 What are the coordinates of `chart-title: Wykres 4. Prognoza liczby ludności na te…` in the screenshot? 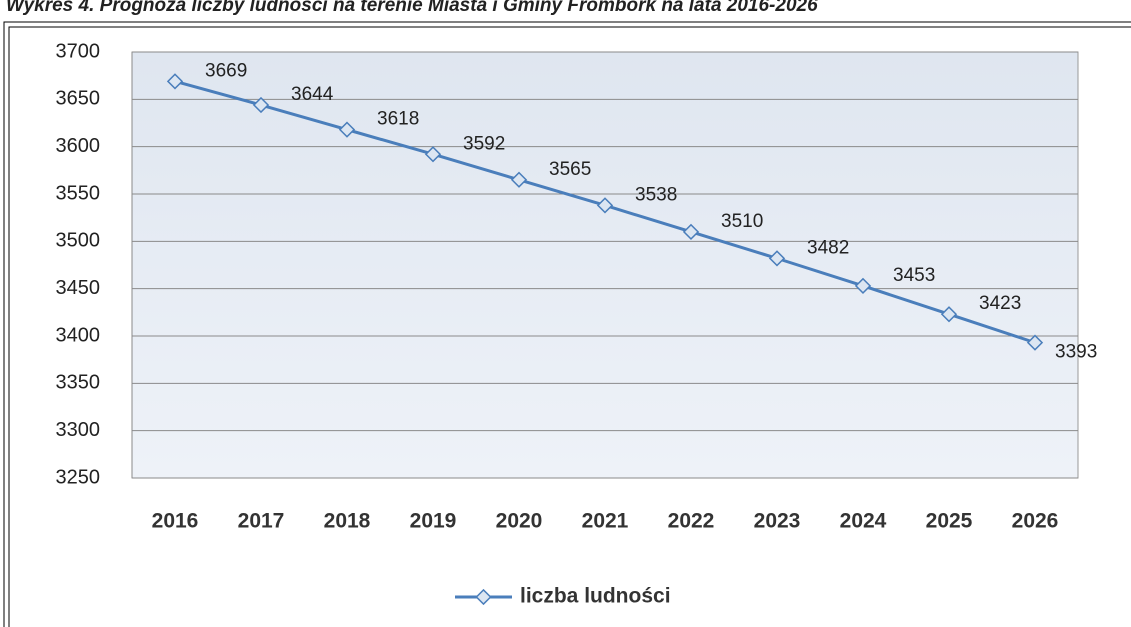 It's located at (412, 8).